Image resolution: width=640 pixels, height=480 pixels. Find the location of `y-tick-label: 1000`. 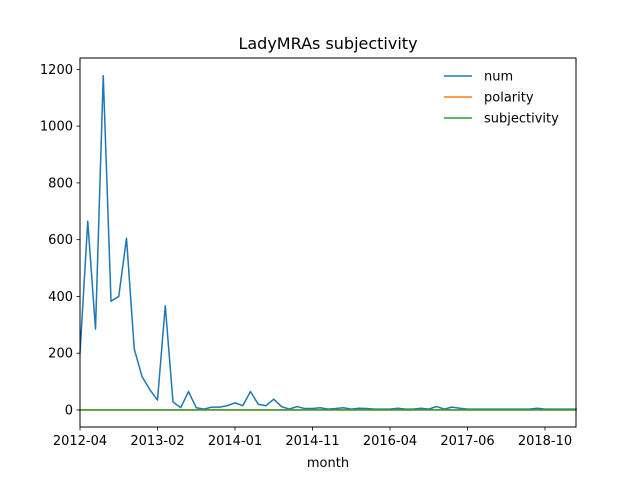

y-tick-label: 1000 is located at coordinates (56, 127).